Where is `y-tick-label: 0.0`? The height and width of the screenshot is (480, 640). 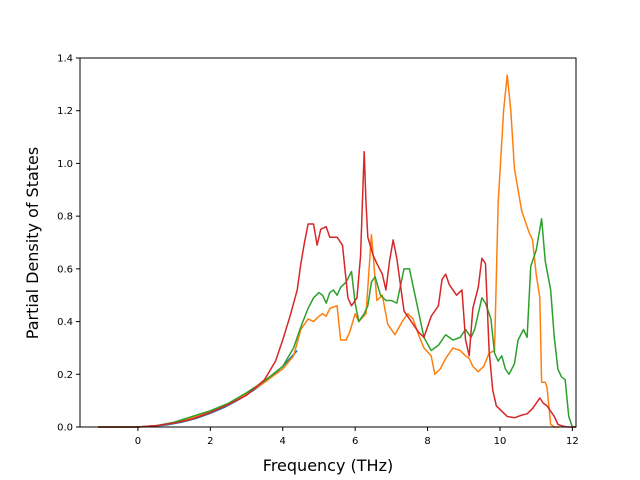 y-tick-label: 0.0 is located at coordinates (65, 428).